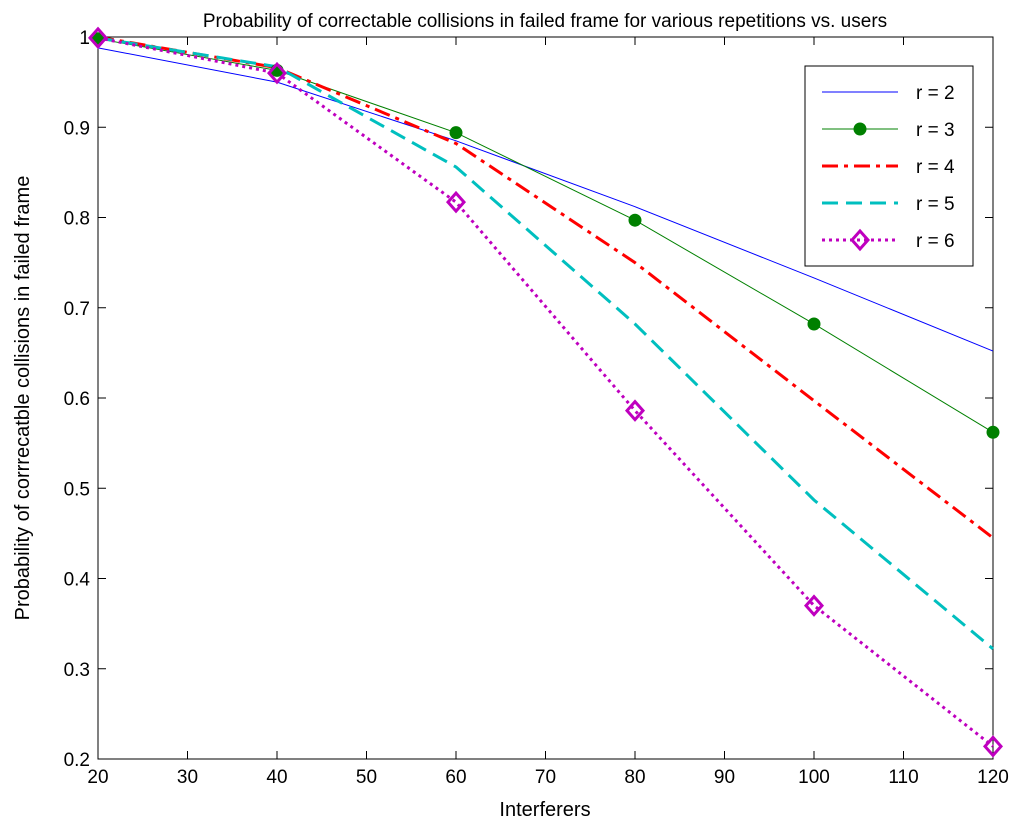 This screenshot has width=1024, height=826. Describe the element at coordinates (77, 219) in the screenshot. I see `y-tick-label: 0.8` at that location.